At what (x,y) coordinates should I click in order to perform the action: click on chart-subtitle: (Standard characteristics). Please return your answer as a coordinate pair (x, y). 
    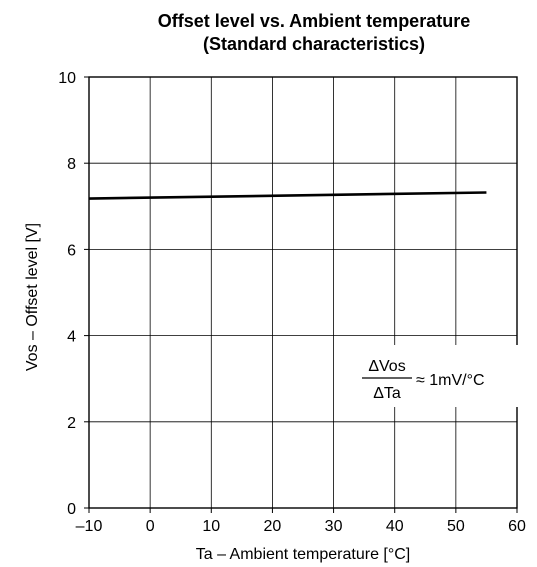
    Looking at the image, I should click on (314, 44).